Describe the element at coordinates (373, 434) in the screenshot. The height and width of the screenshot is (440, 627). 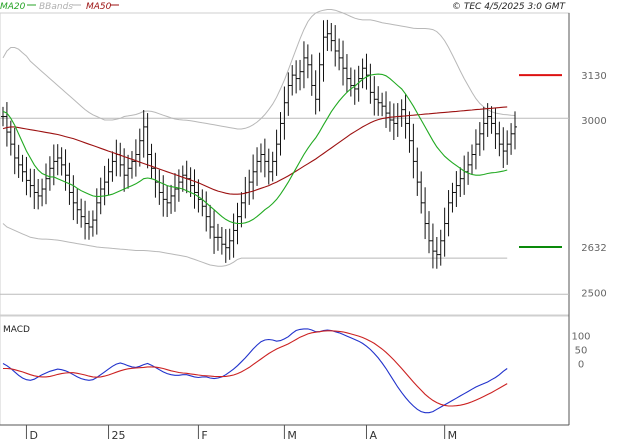
I see `x-axis-tick-label: A` at that location.